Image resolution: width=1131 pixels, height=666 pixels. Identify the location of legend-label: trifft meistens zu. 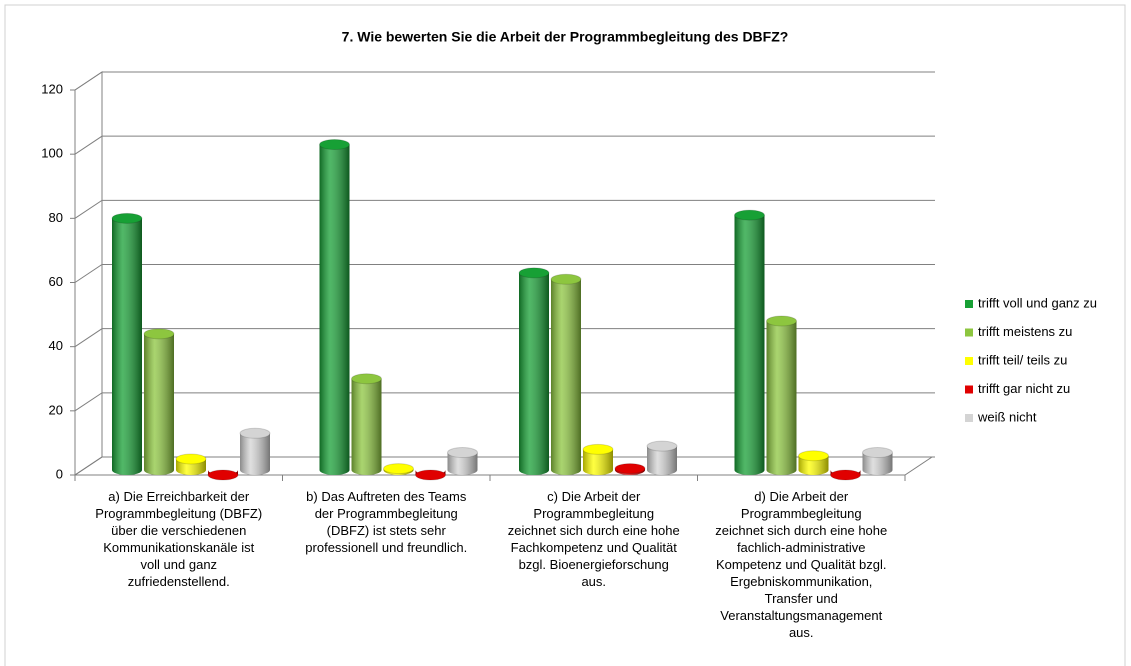
(1025, 331).